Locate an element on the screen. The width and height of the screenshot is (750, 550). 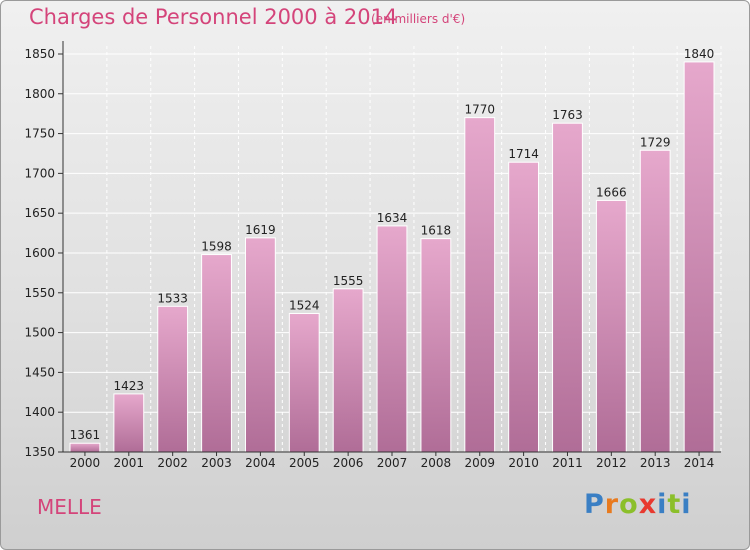
x-tick-label: 2011 is located at coordinates (567, 463).